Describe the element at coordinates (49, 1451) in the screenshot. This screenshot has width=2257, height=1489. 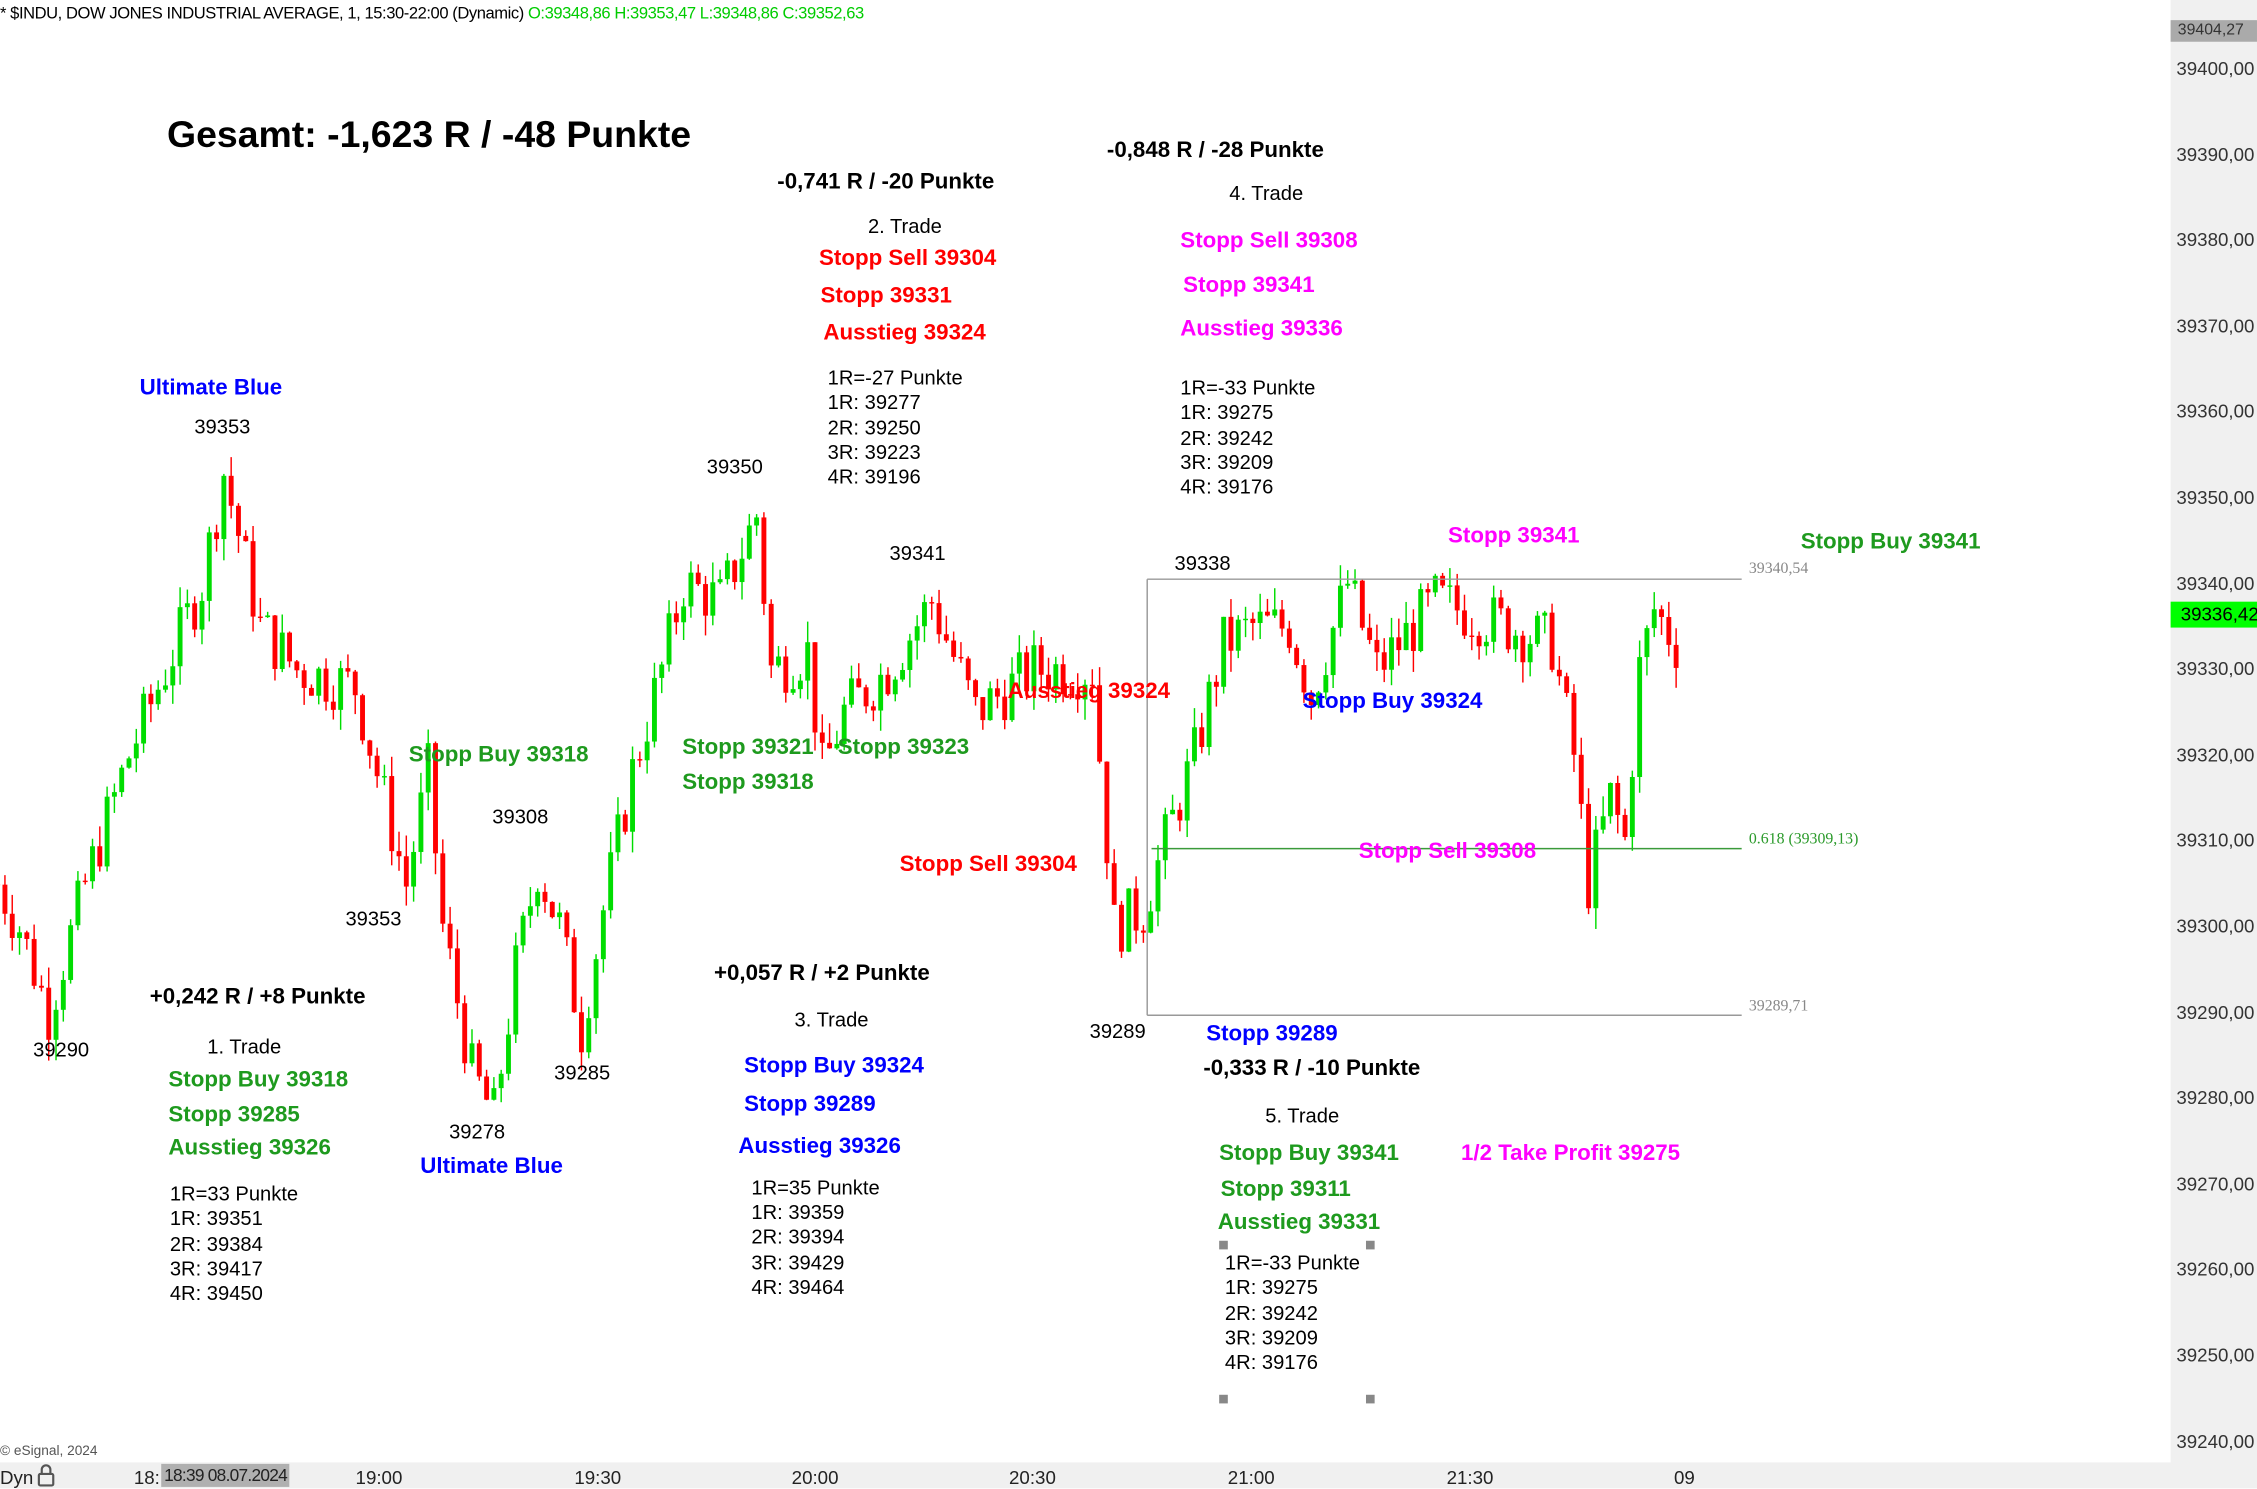
I see `copyright: © eSignal, 2024` at that location.